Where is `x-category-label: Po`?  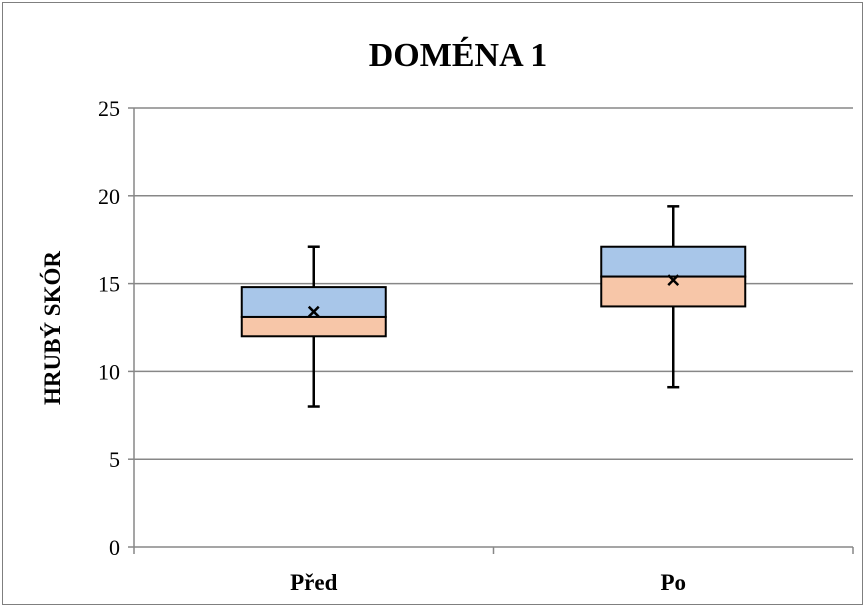
x-category-label: Po is located at coordinates (673, 582).